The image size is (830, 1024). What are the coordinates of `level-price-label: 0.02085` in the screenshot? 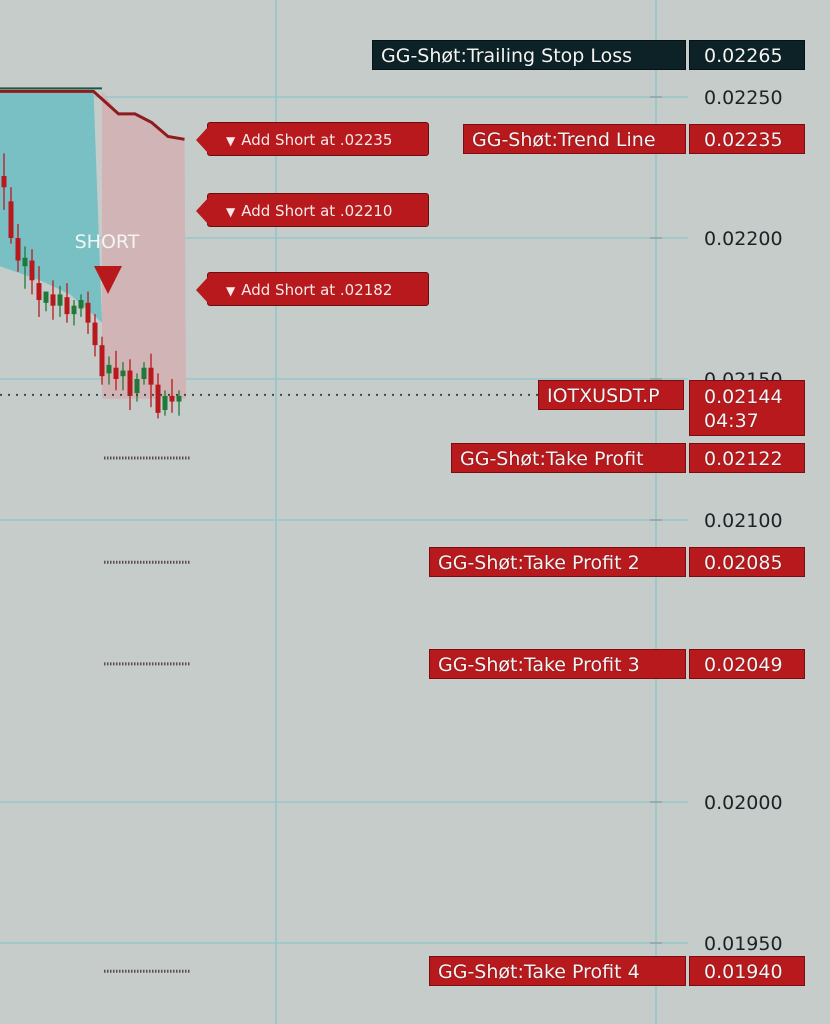 It's located at (747, 562).